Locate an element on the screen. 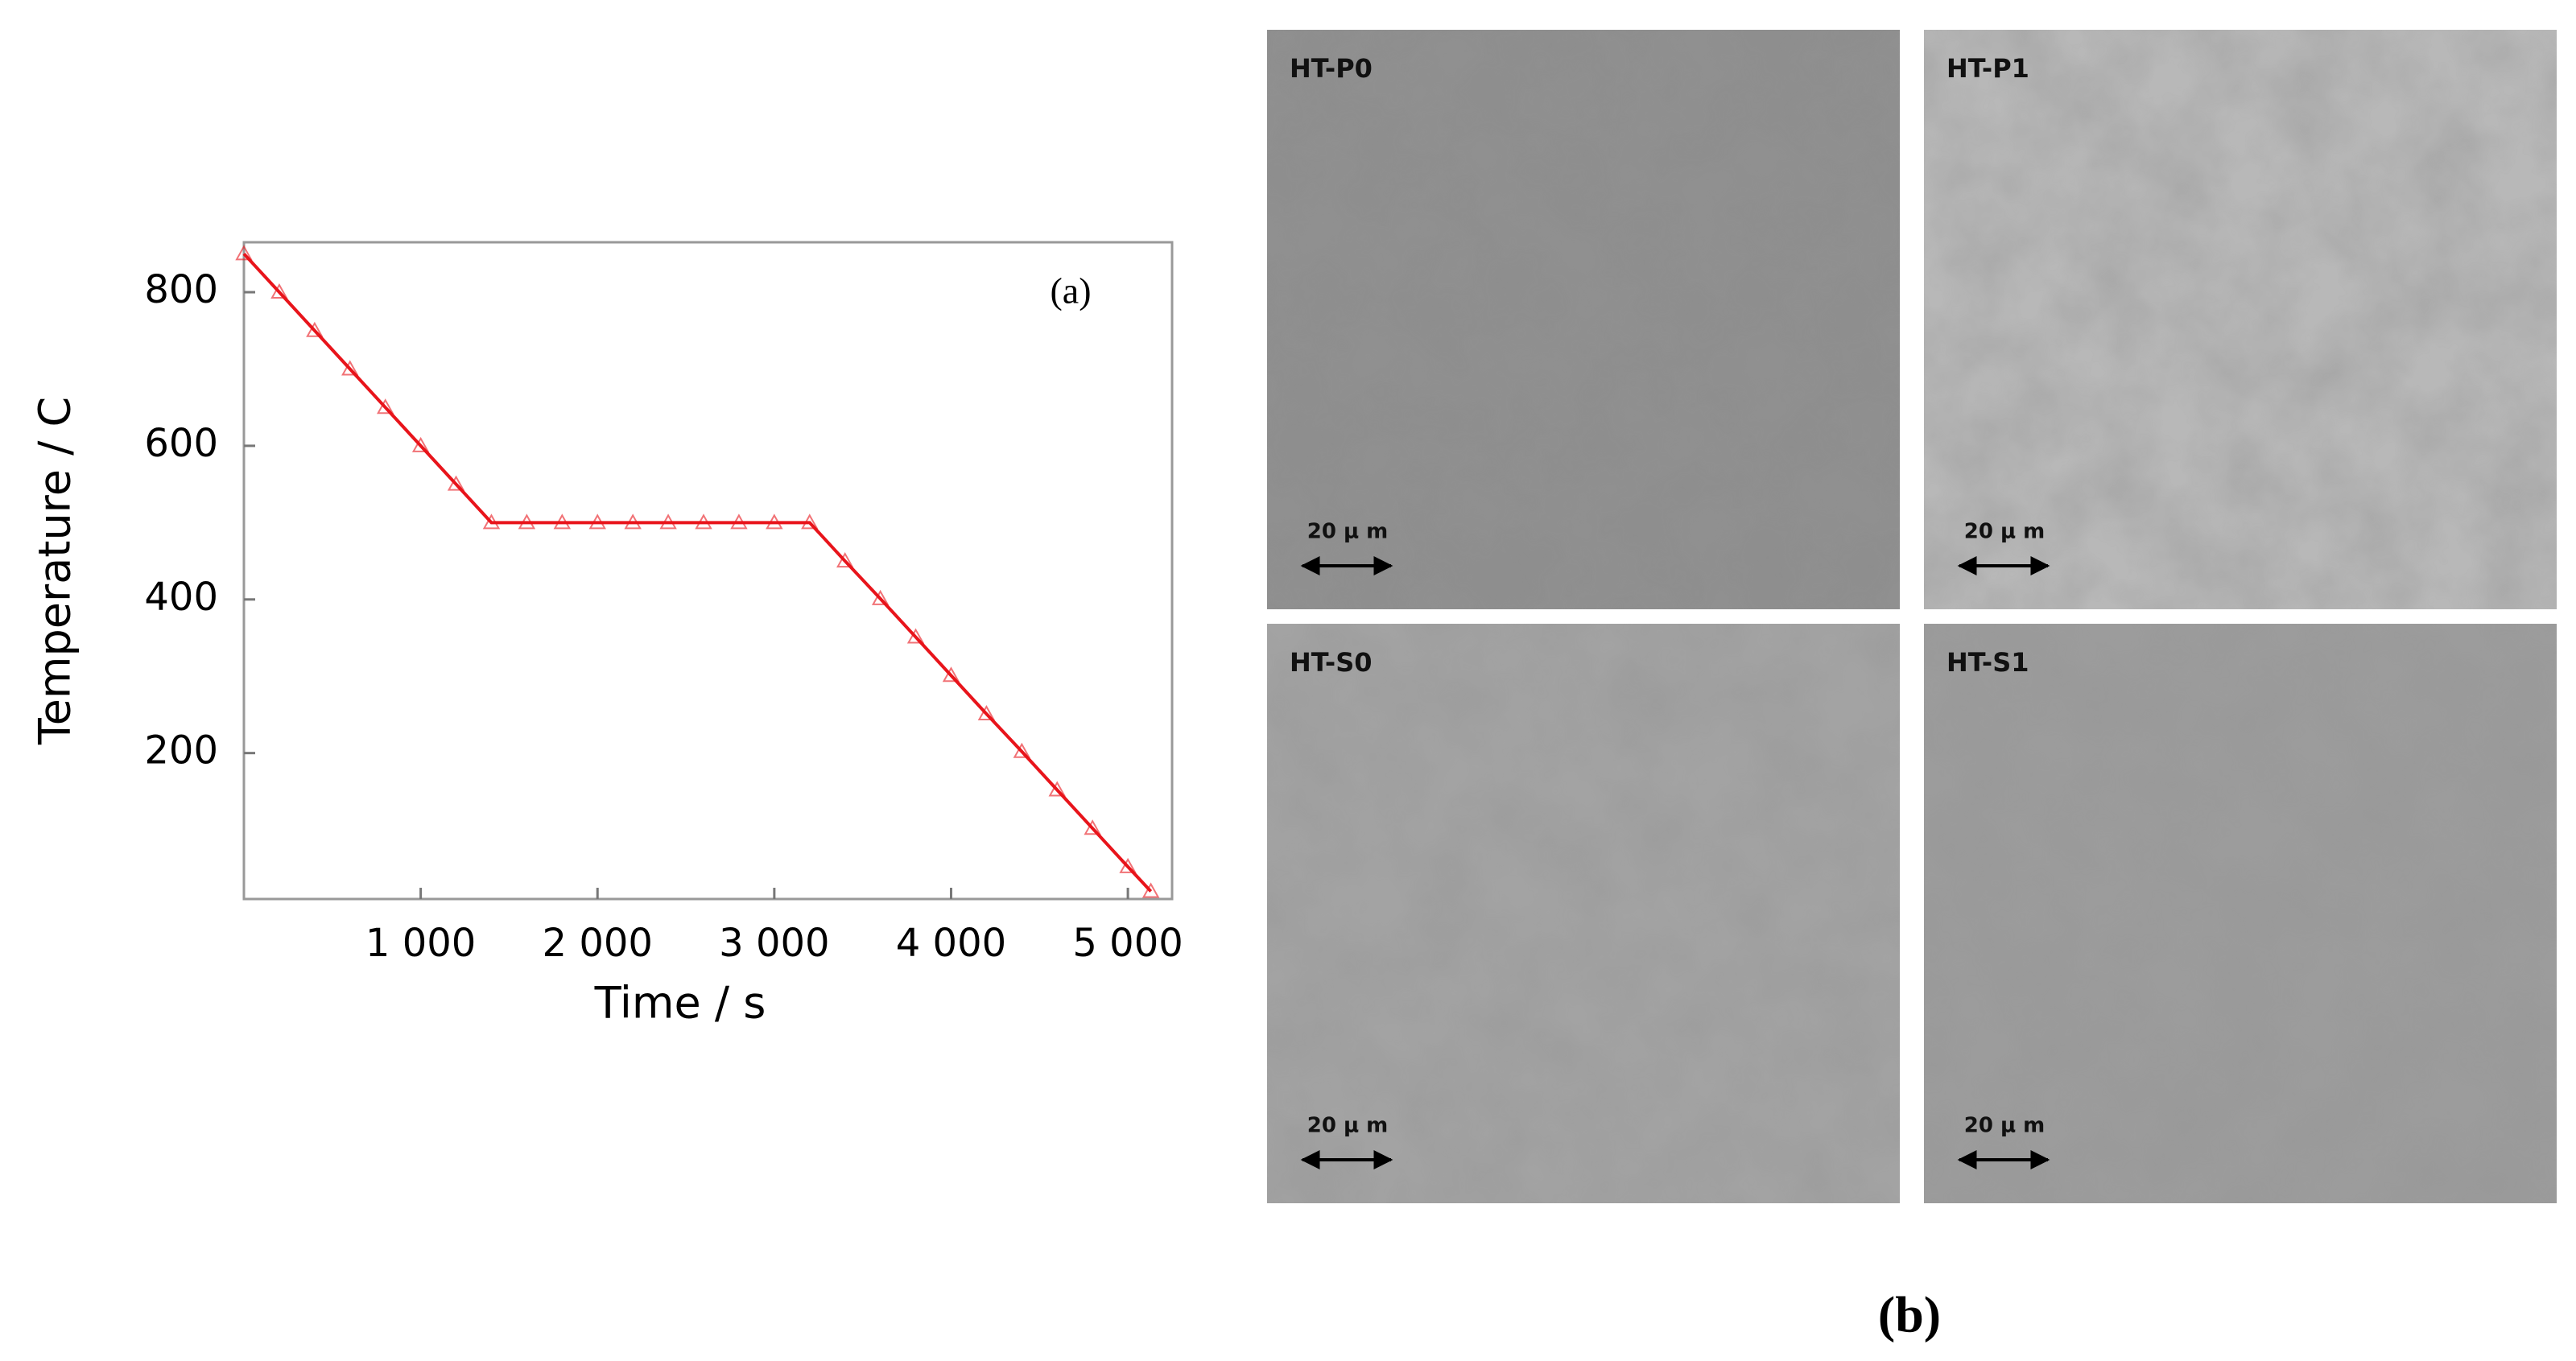  x-tick-label: 5 000 is located at coordinates (1127, 943).